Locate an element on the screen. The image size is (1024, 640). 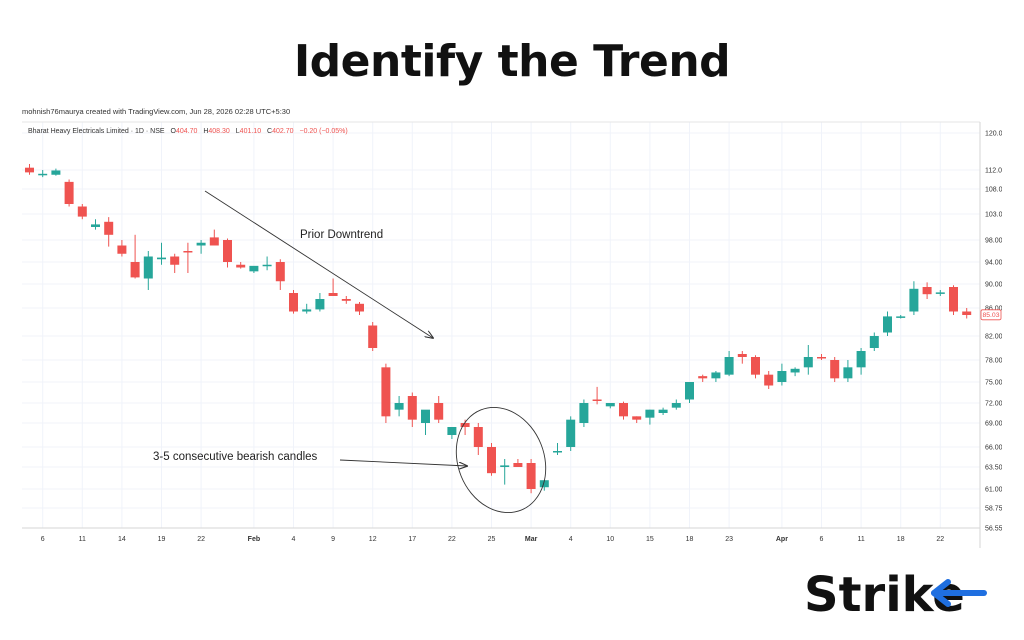
time-tick-label: Feb is located at coordinates (254, 539).